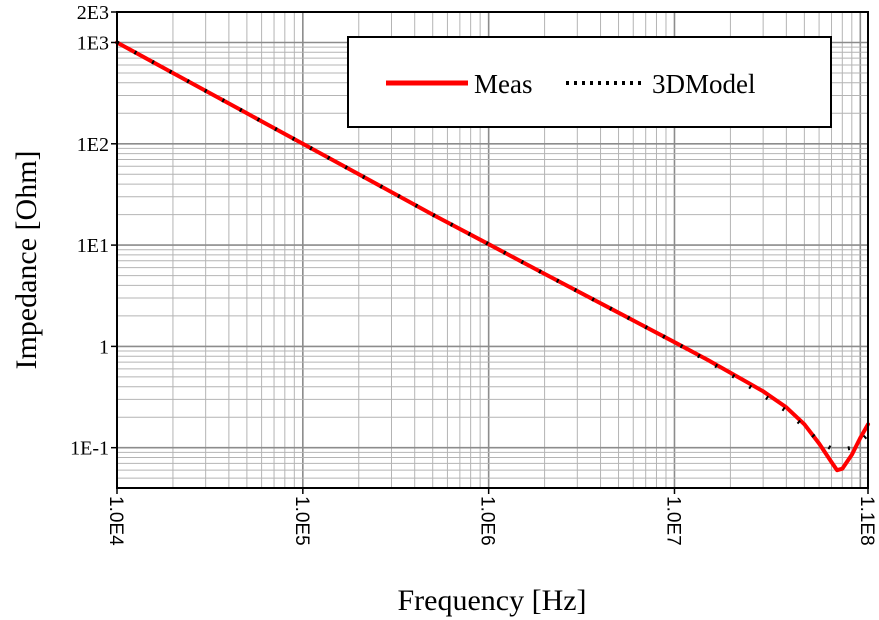 The image size is (879, 620). I want to click on y-tick-label: 2E3, so click(93, 13).